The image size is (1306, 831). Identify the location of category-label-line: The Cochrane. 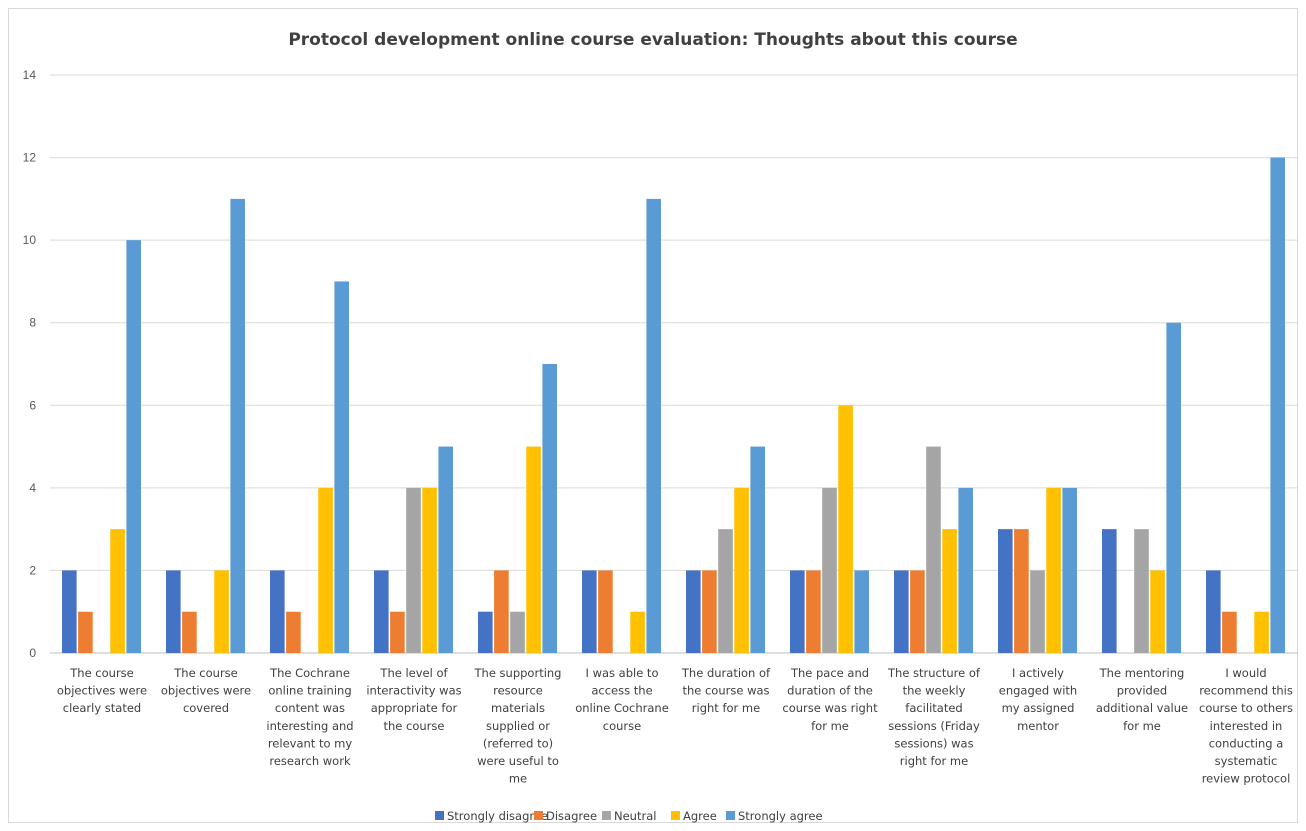
(309, 673).